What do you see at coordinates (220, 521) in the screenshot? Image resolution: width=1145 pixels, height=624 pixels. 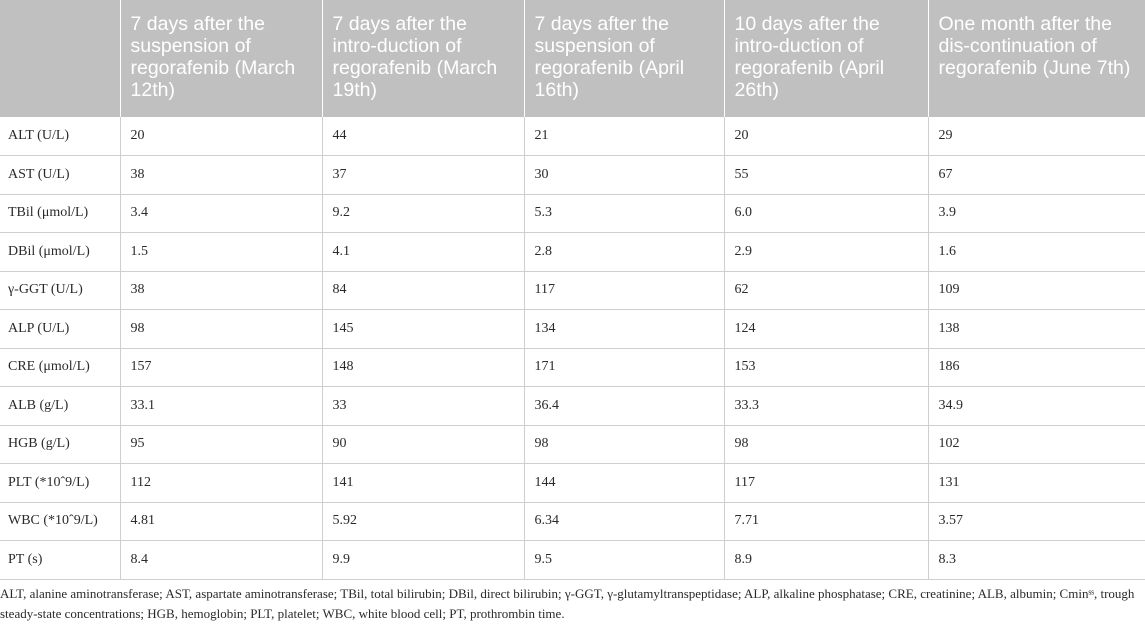 I see `value-cell: 4.81` at bounding box center [220, 521].